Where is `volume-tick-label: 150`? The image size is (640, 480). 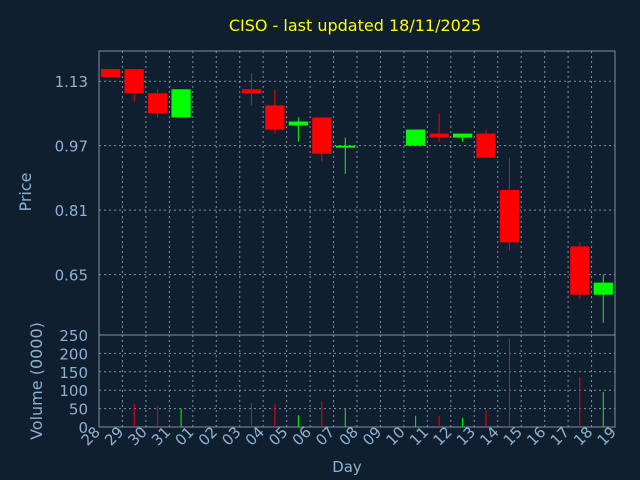
volume-tick-label: 150 is located at coordinates (73, 373).